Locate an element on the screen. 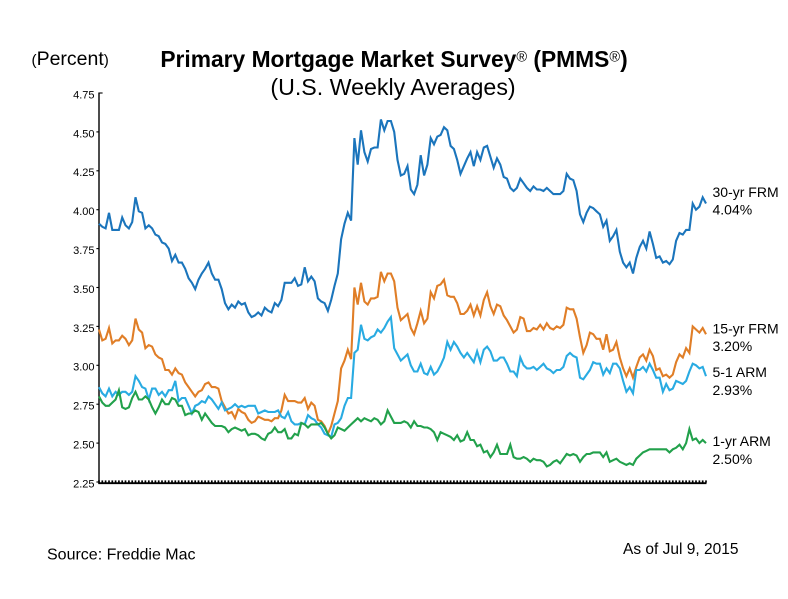  svg-text: 4.75 is located at coordinates (83, 95).